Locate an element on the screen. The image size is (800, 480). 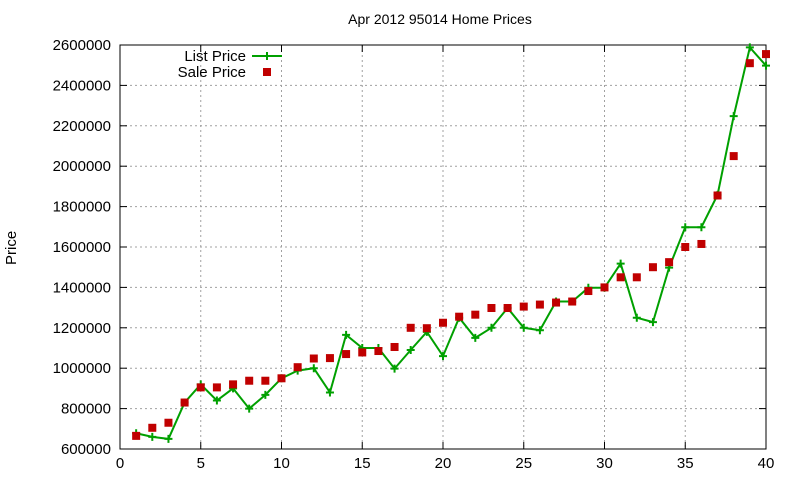
y-tick-label: 1000000 is located at coordinates (82, 368).